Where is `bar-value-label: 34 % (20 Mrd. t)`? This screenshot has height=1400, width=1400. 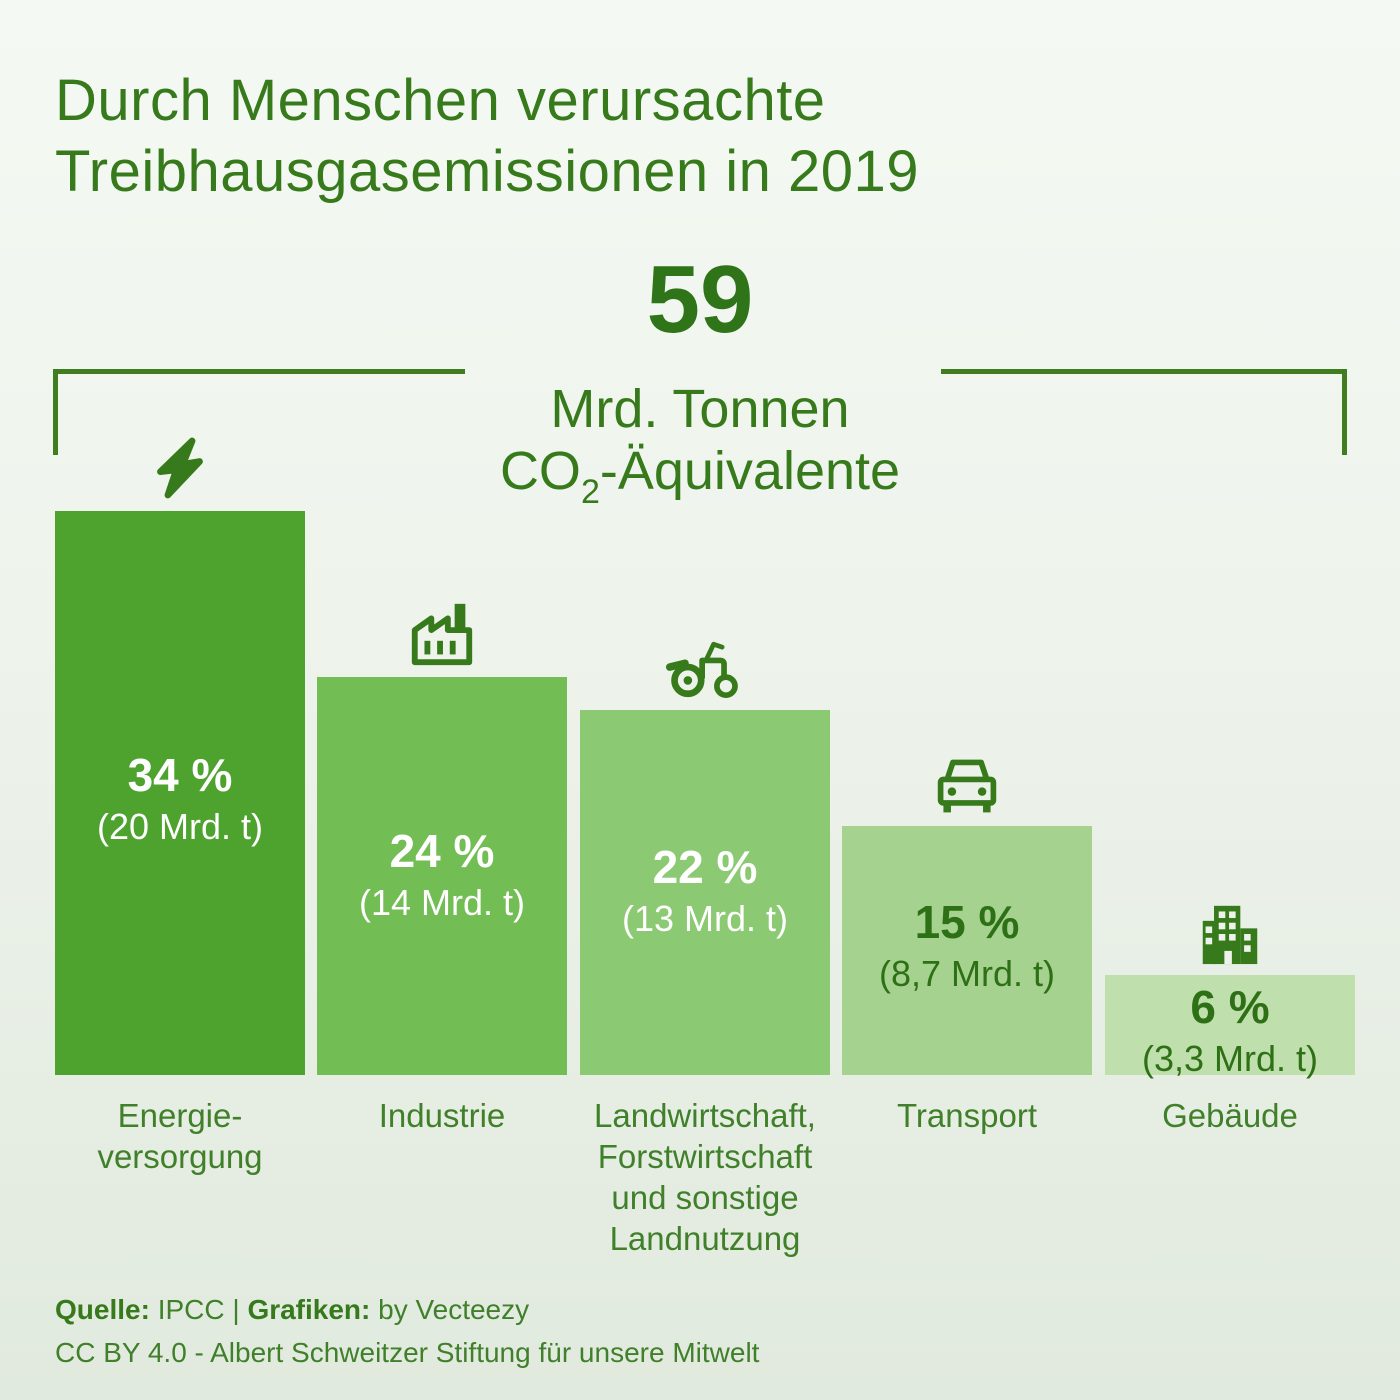 bar-value-label: 34 % (20 Mrd. t) is located at coordinates (180, 799).